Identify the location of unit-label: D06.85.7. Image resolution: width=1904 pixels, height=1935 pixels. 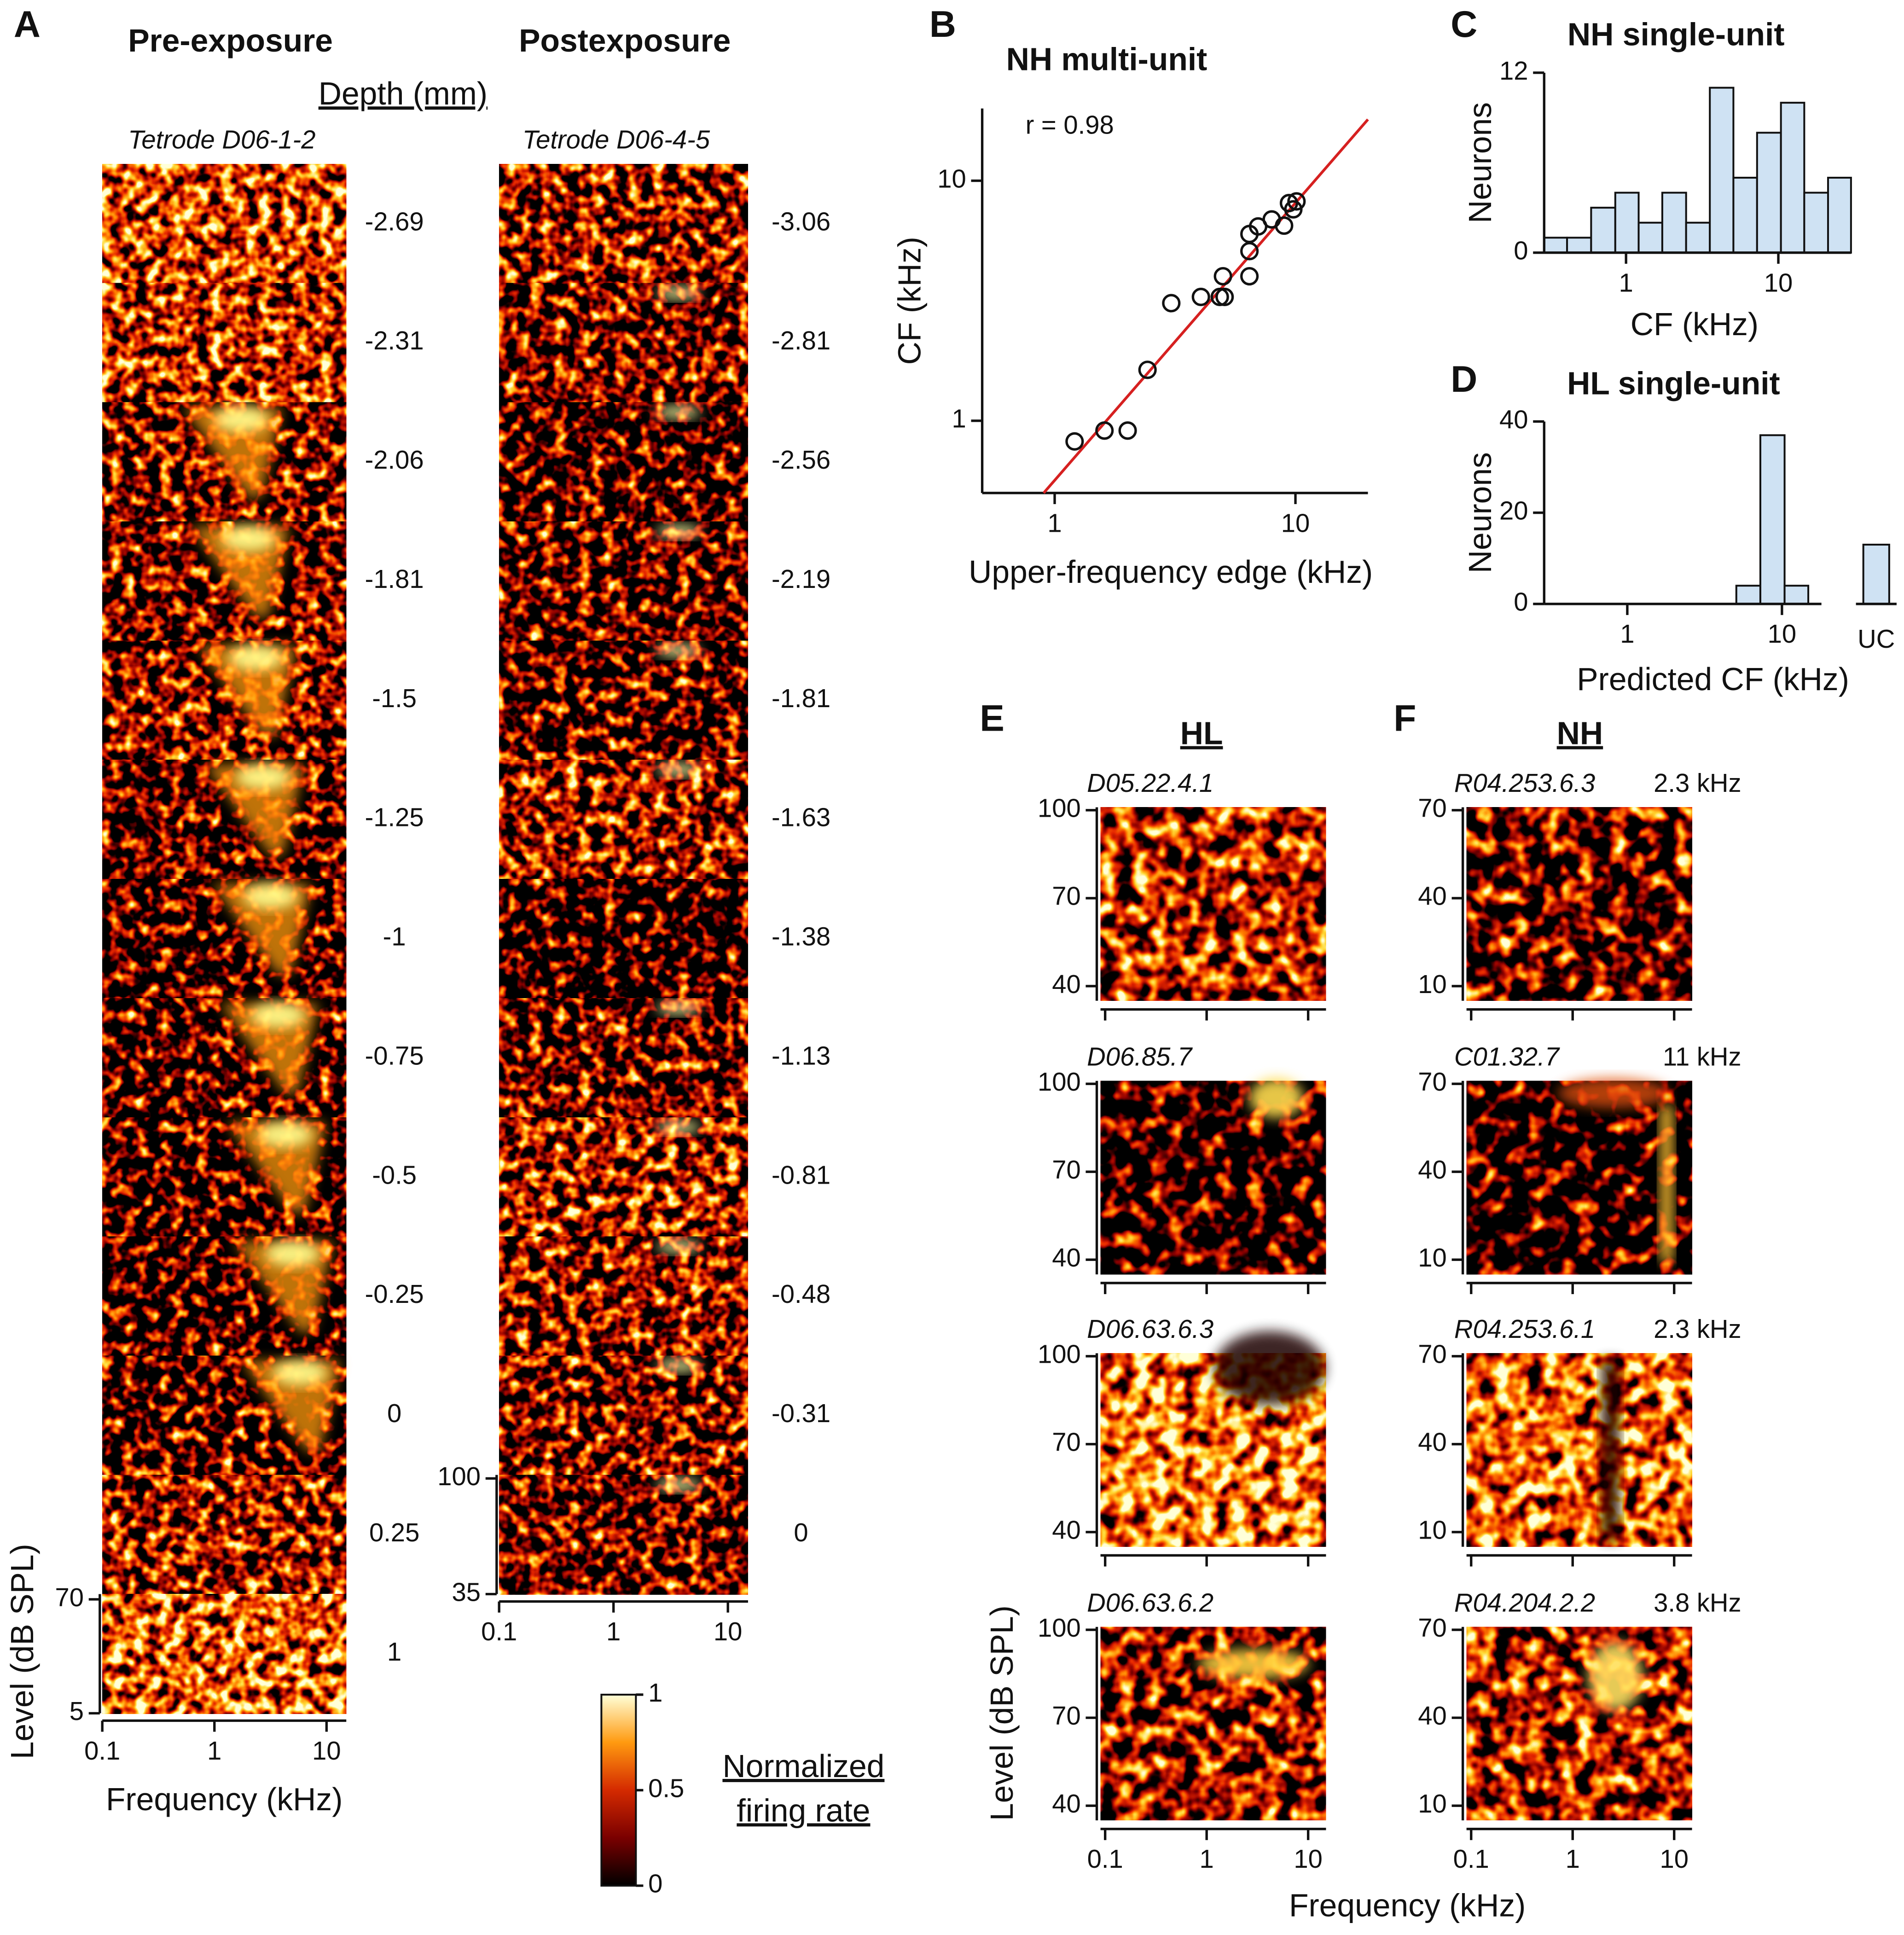
(1140, 1056).